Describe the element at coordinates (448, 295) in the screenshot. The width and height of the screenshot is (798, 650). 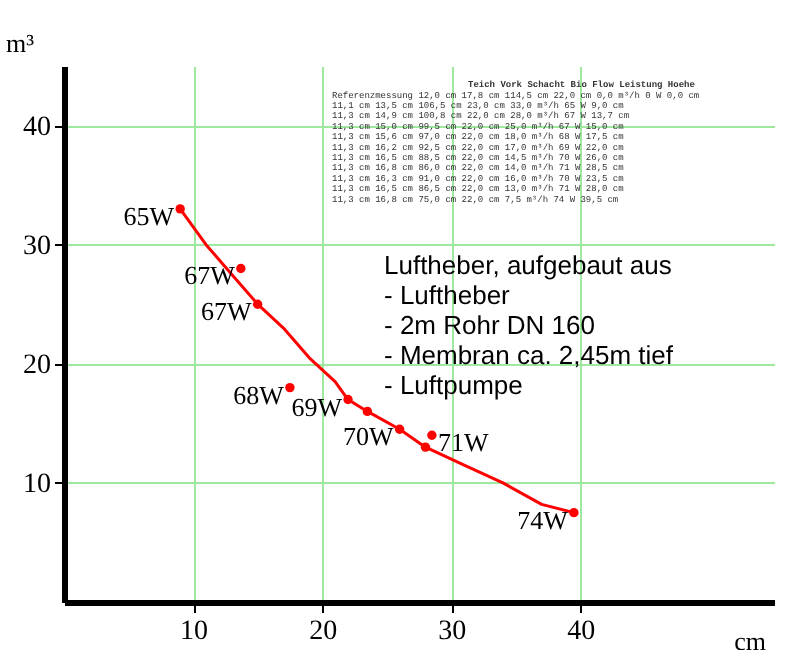
I see `annotation: - Luftheber` at that location.